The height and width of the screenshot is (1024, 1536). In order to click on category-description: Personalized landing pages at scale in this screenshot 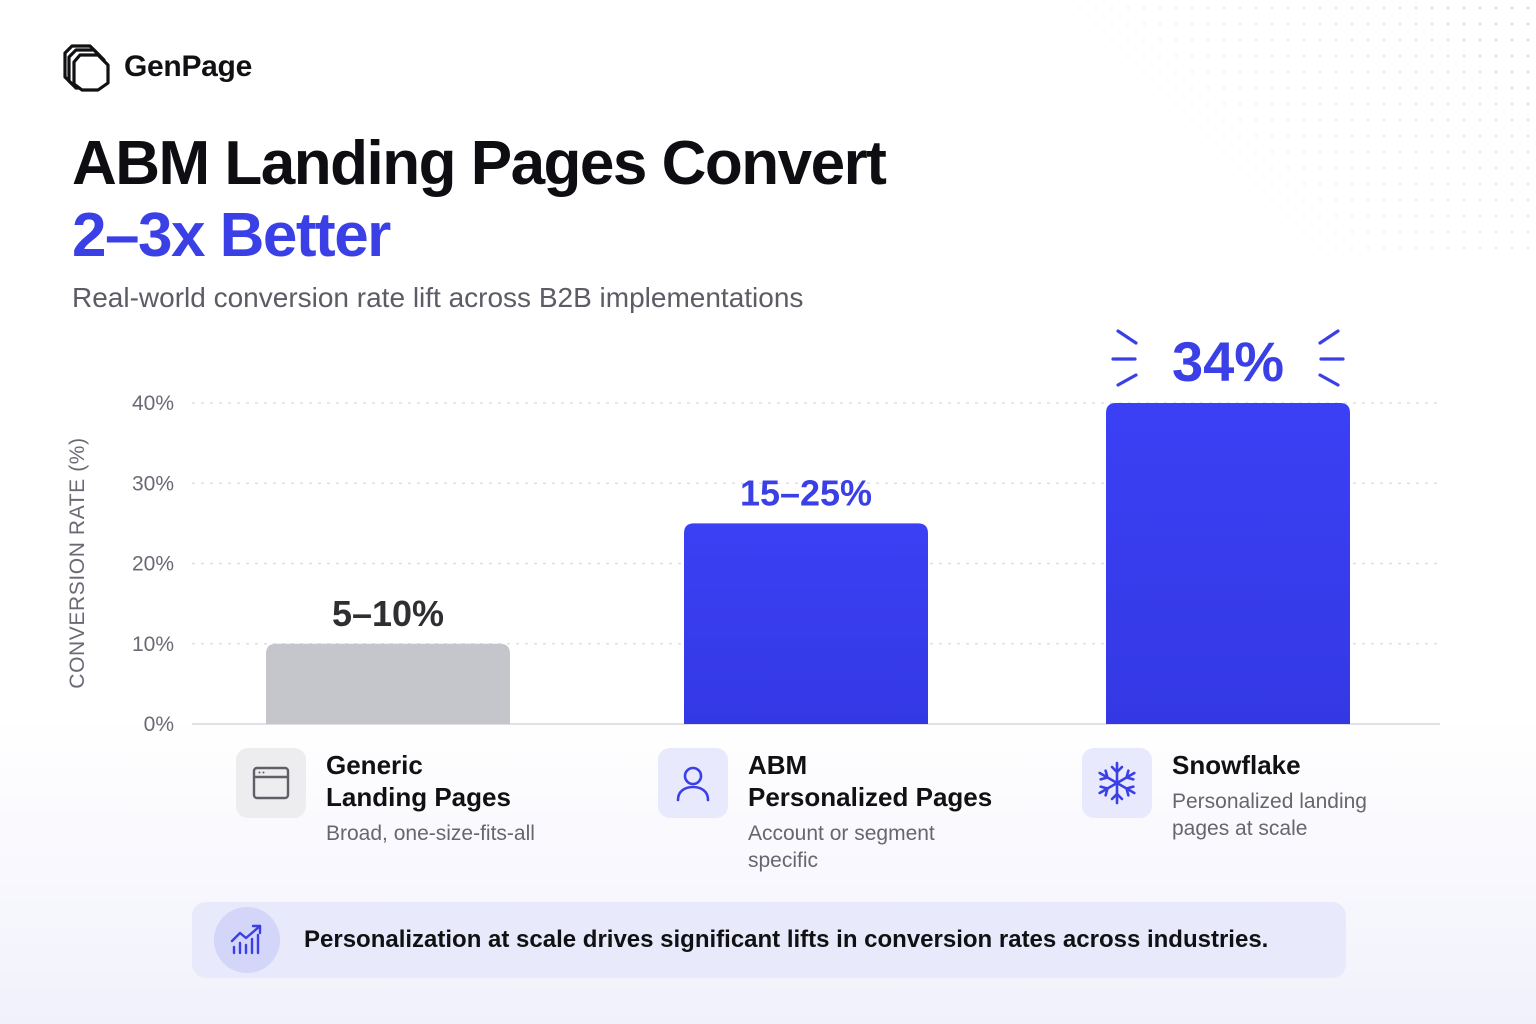, I will do `click(1269, 815)`.